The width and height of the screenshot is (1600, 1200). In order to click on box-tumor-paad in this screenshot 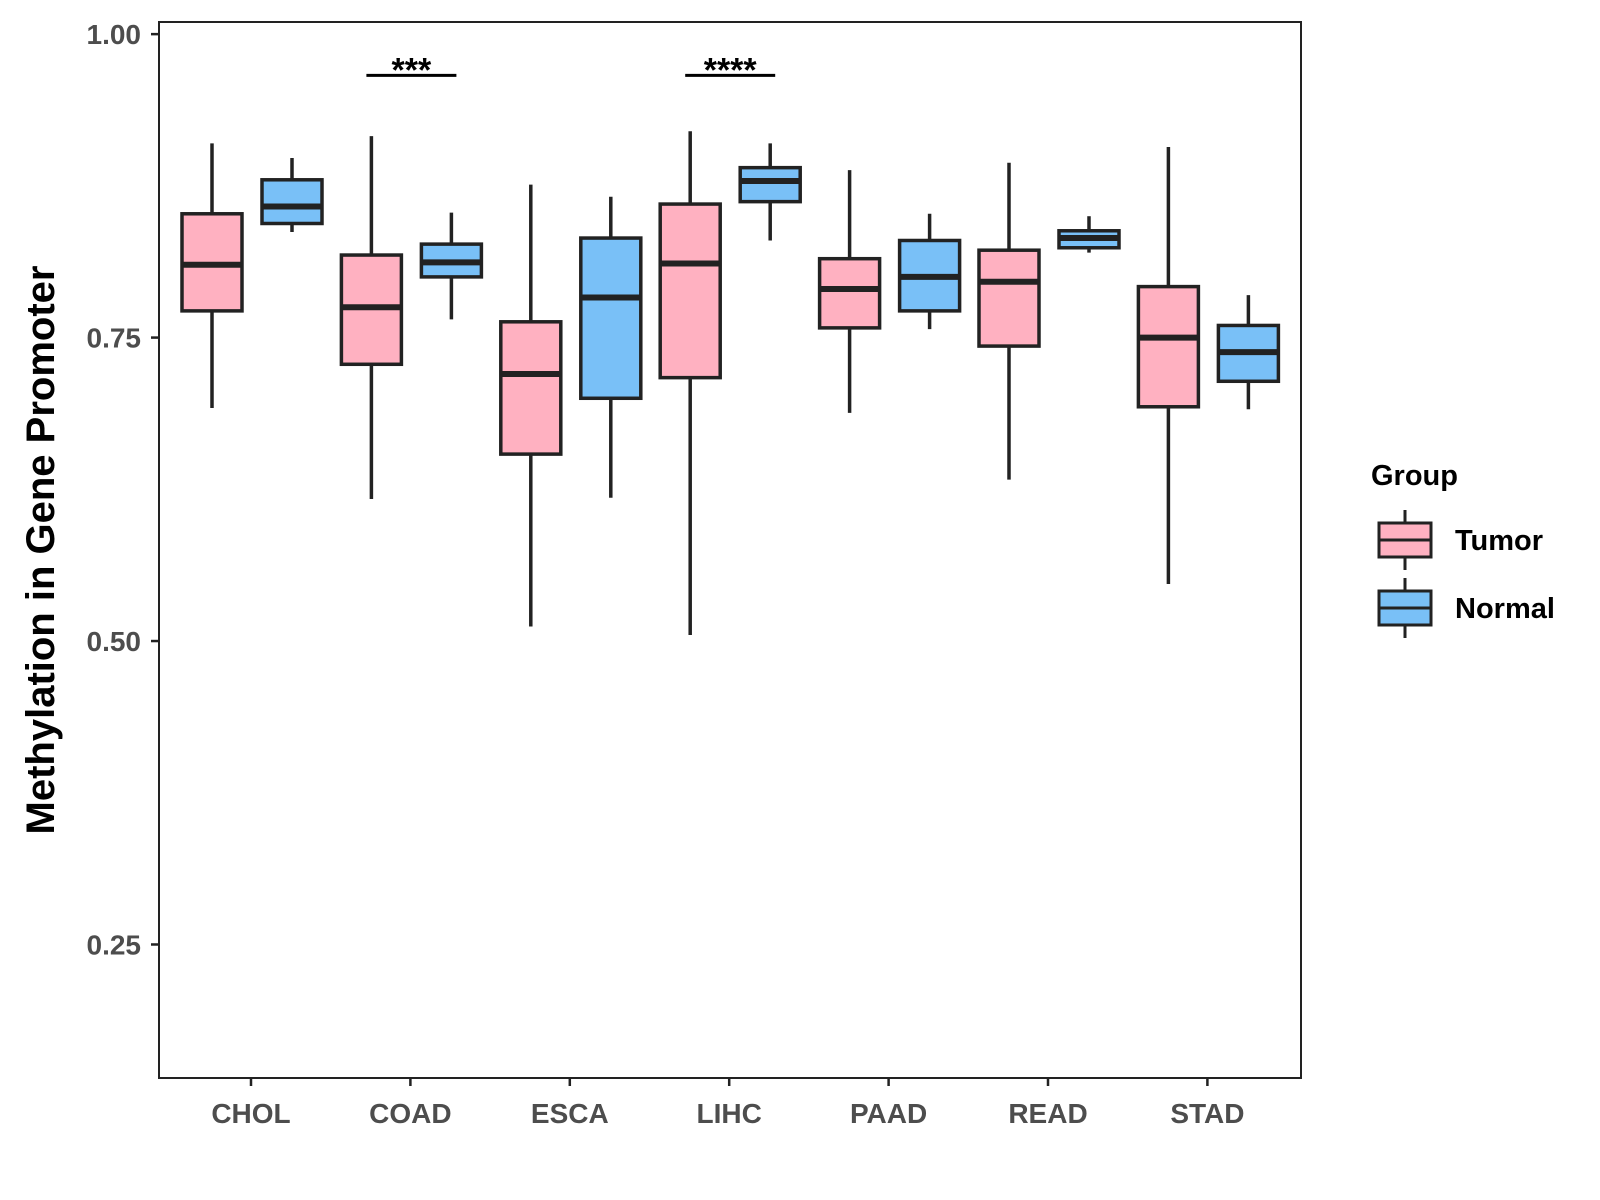, I will do `click(849, 291)`.